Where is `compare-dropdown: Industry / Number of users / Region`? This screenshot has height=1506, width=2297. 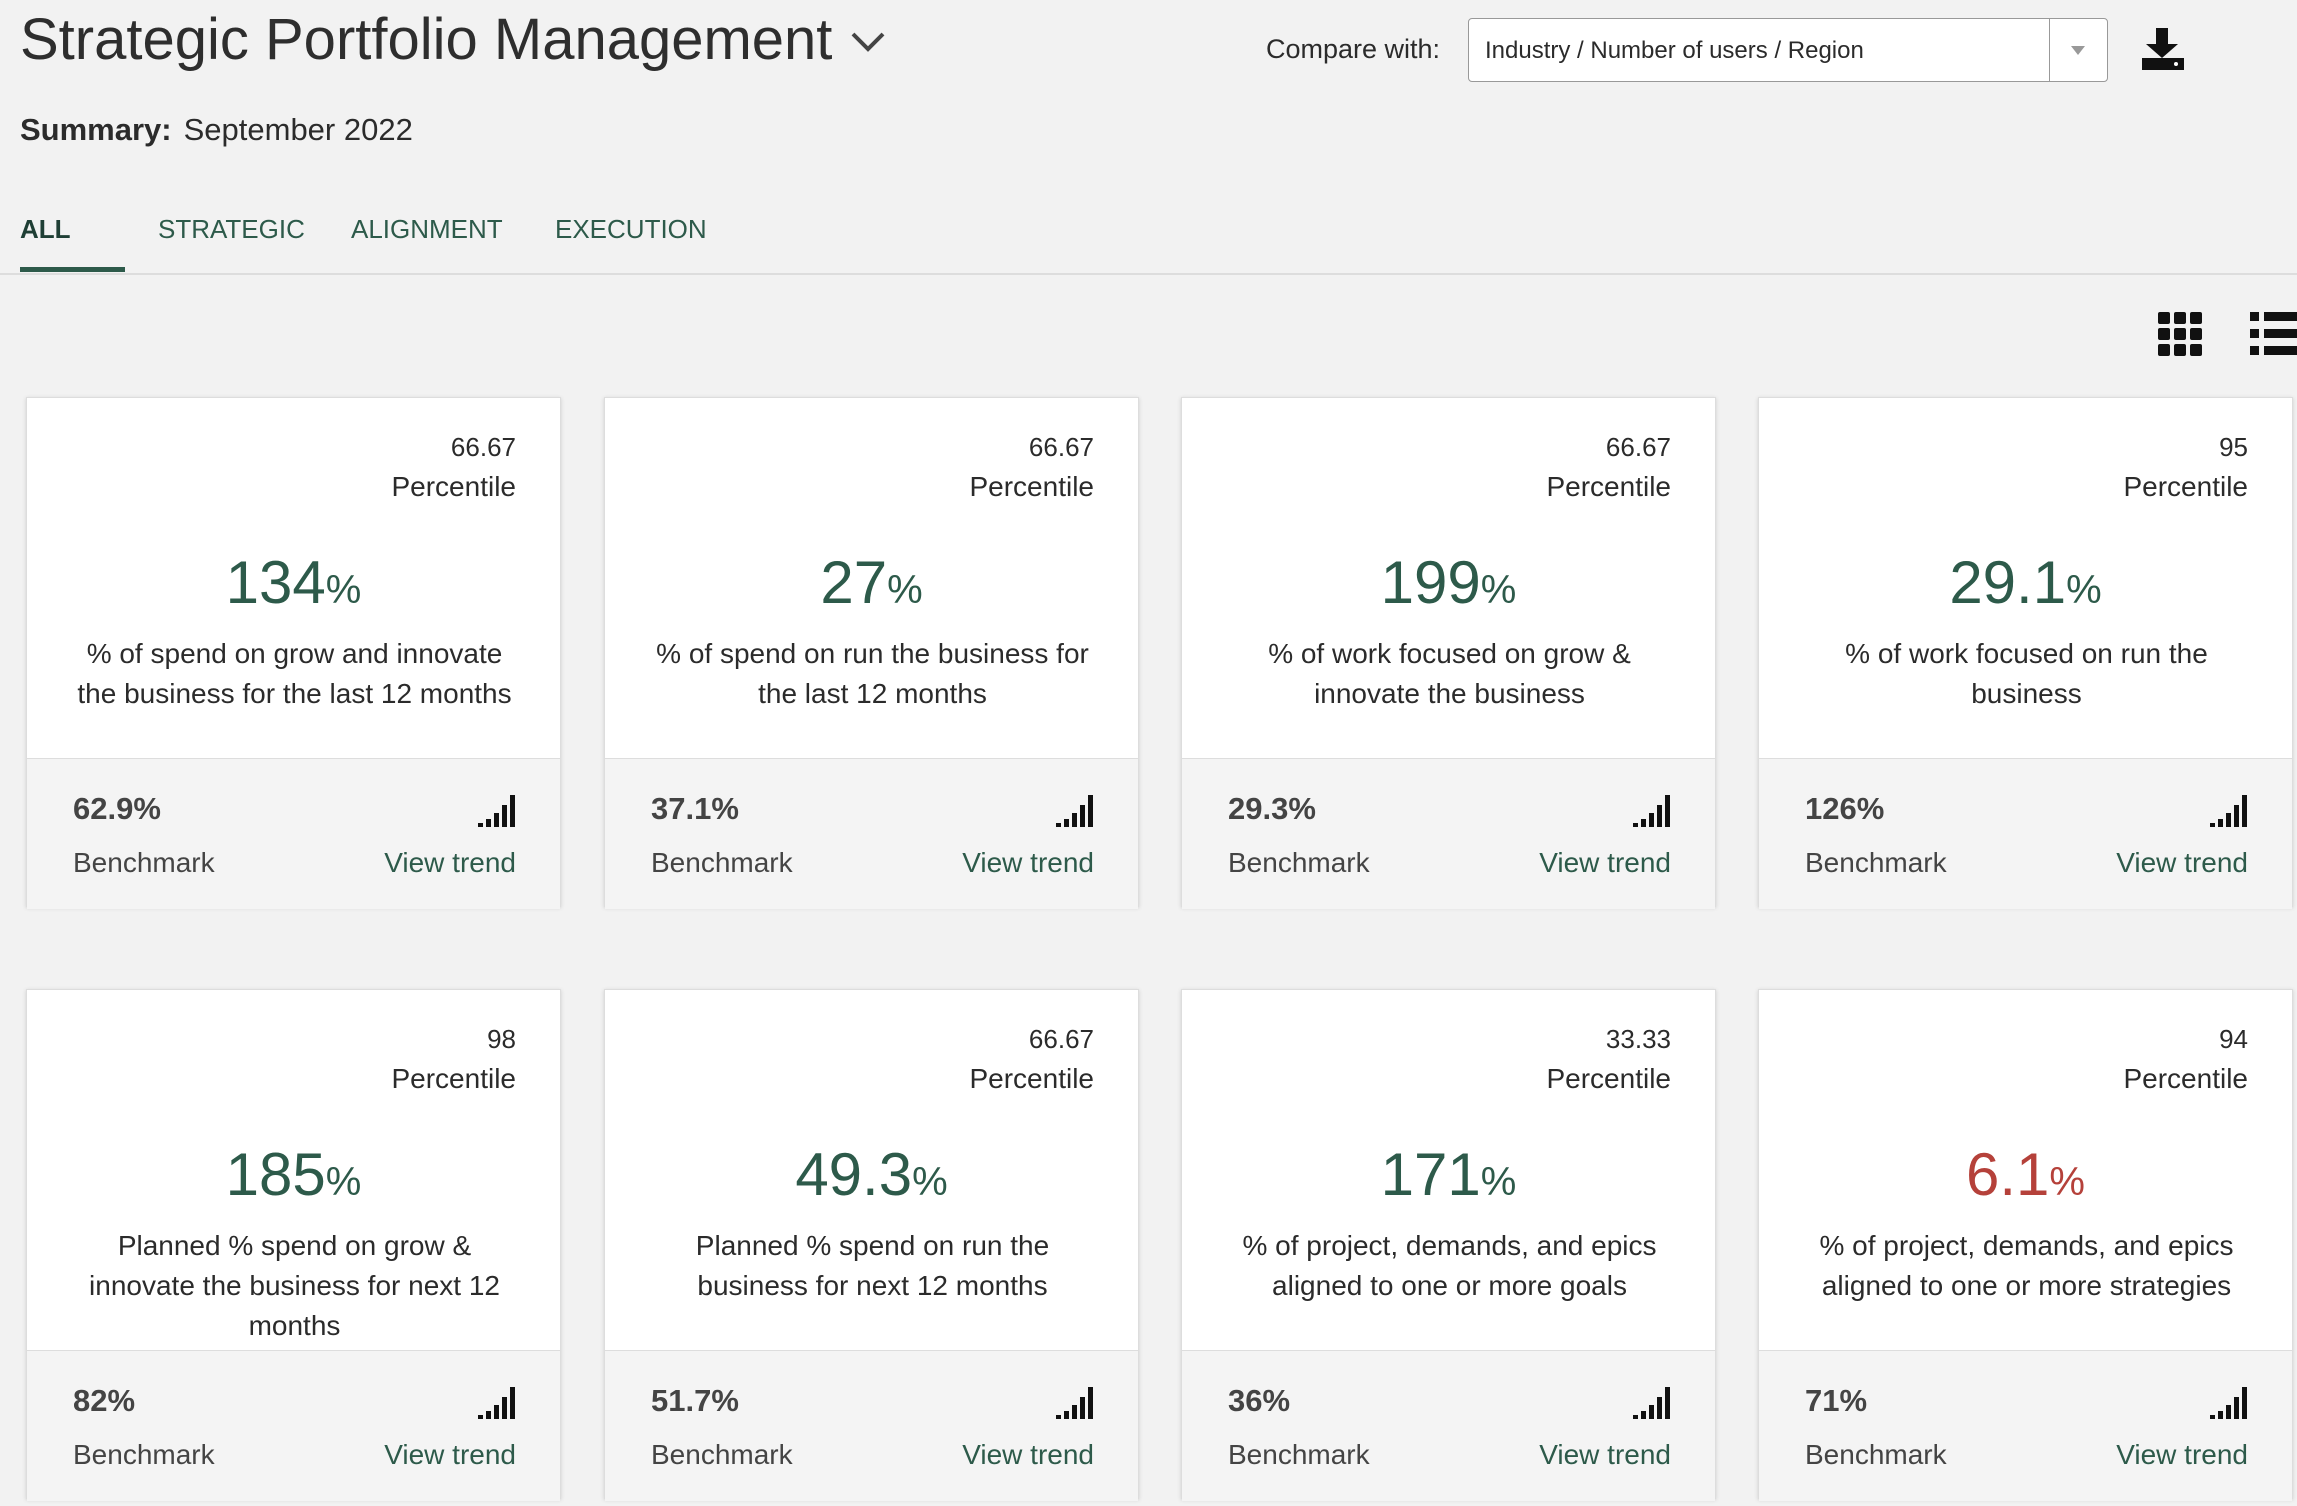
compare-dropdown: Industry / Number of users / Region is located at coordinates (1788, 50).